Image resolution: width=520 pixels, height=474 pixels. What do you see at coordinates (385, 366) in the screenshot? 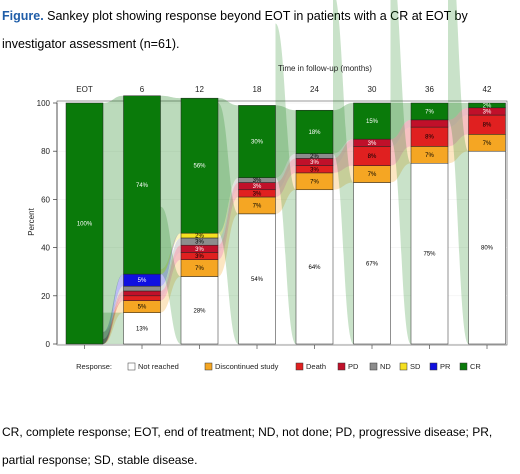
I see `legend-label: ND` at bounding box center [385, 366].